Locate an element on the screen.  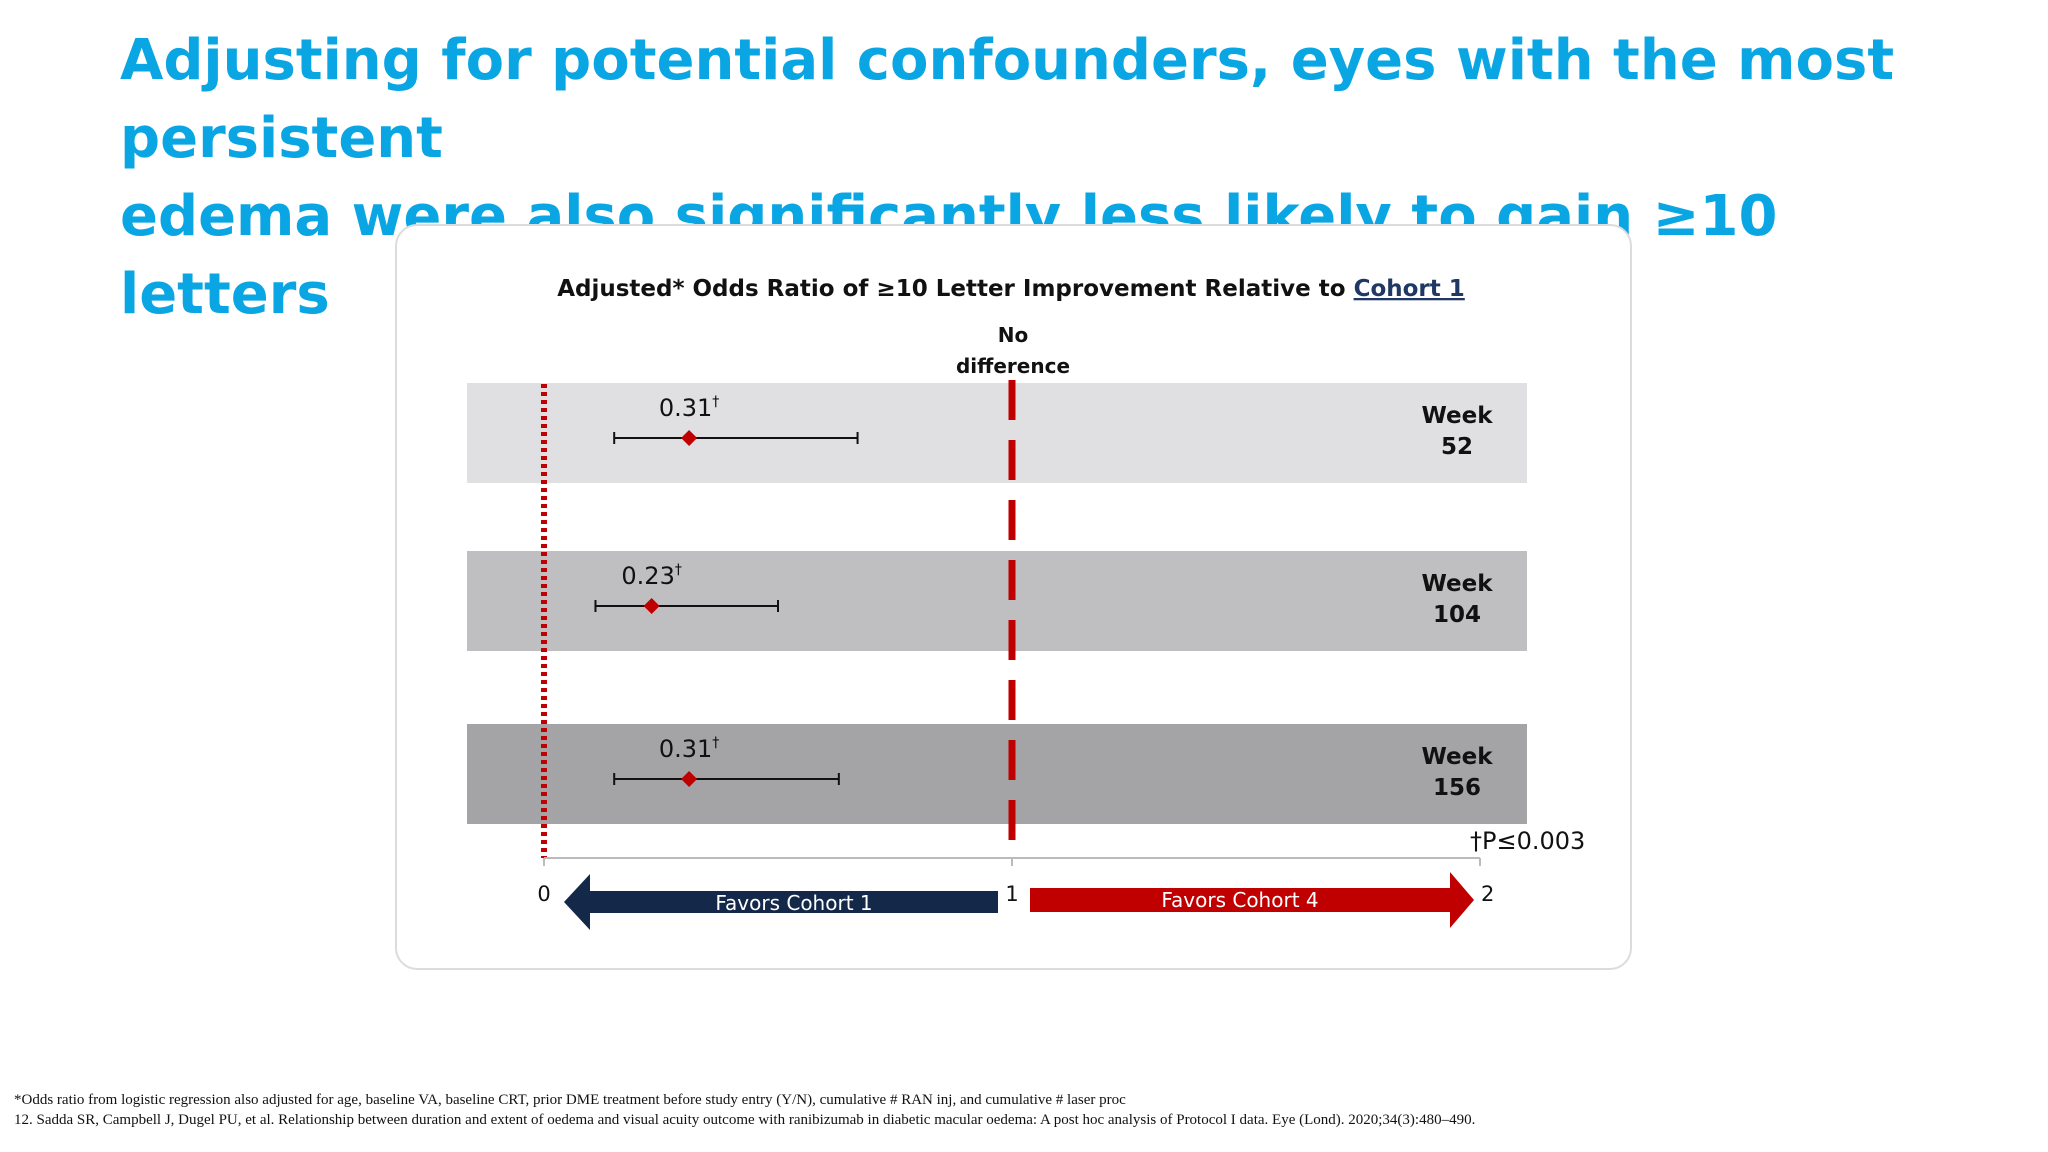
row-label-line2: 156 is located at coordinates (1457, 788).